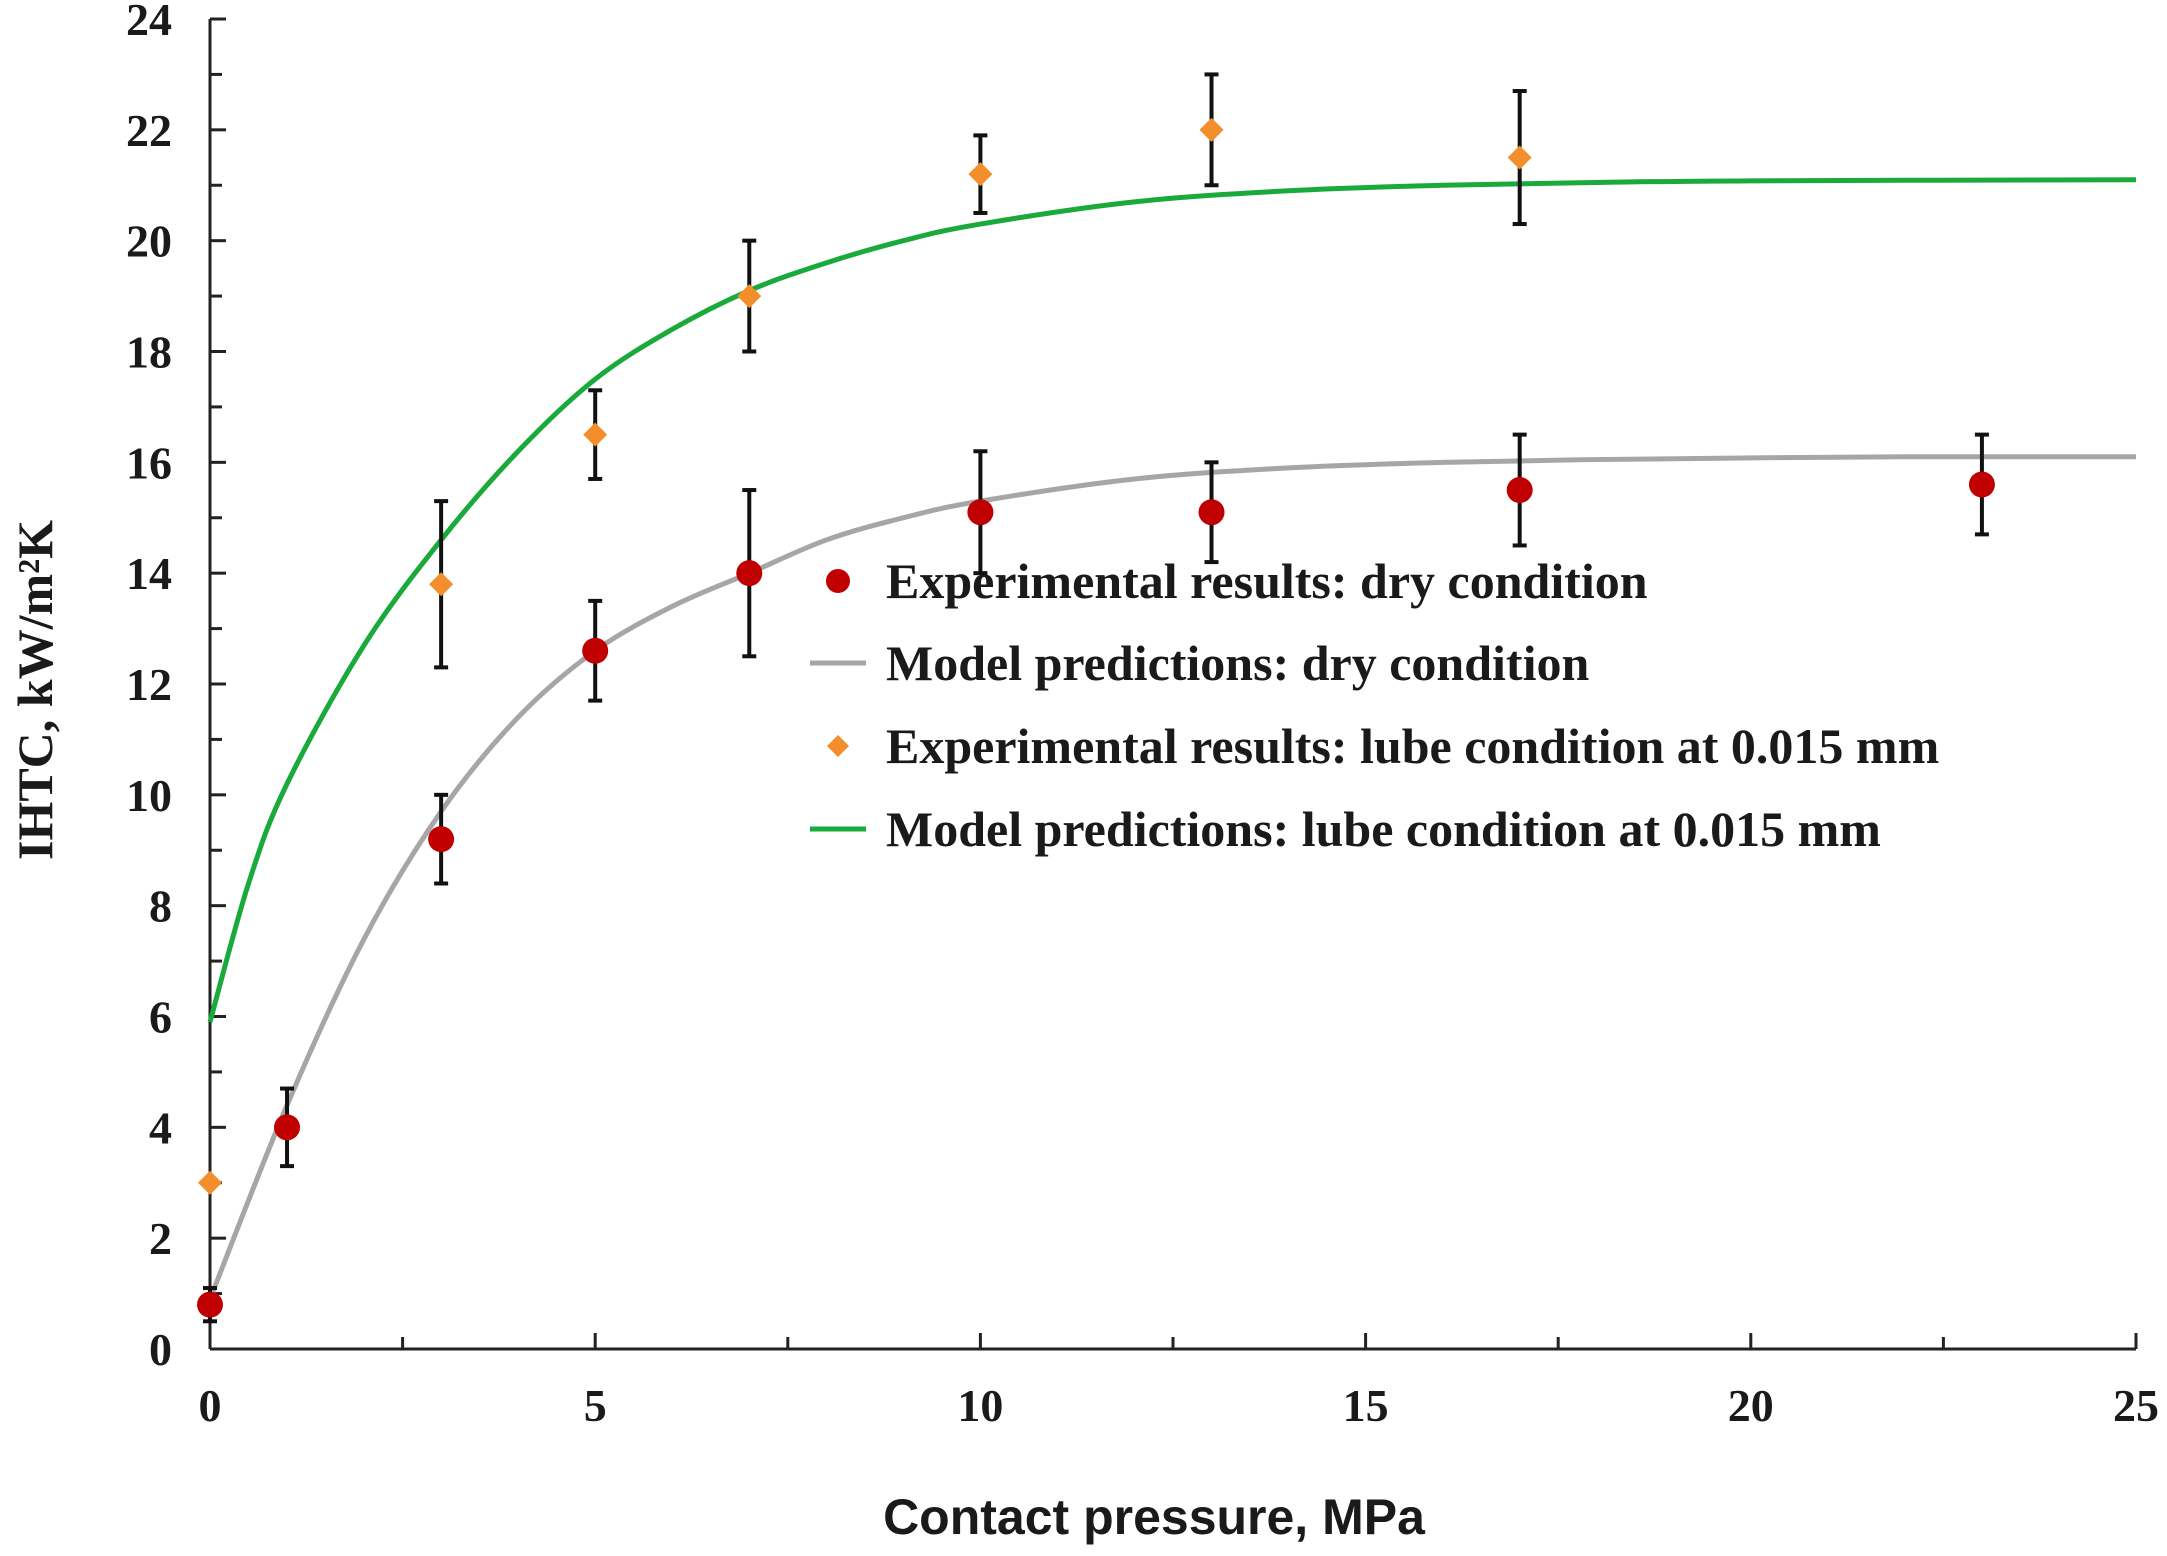  Describe the element at coordinates (160, 1017) in the screenshot. I see `y-tick-label: 6` at that location.